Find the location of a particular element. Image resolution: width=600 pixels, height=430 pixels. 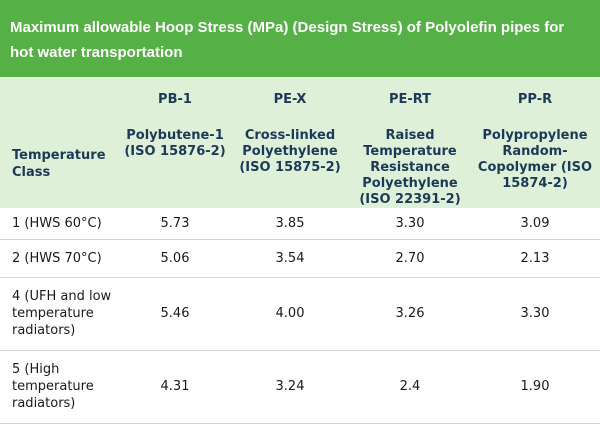

column-code: PE-RT is located at coordinates (410, 99).